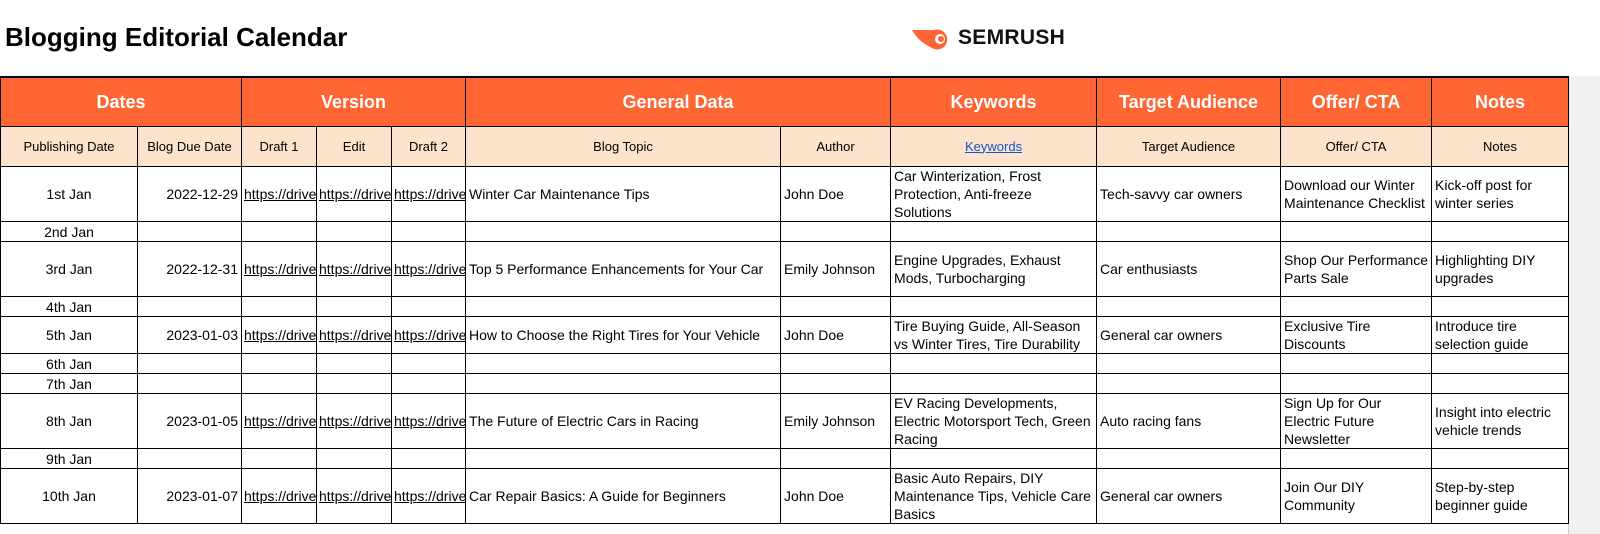 This screenshot has width=1600, height=534. What do you see at coordinates (189, 146) in the screenshot?
I see `col-blog-due-date: Blog Due Date` at bounding box center [189, 146].